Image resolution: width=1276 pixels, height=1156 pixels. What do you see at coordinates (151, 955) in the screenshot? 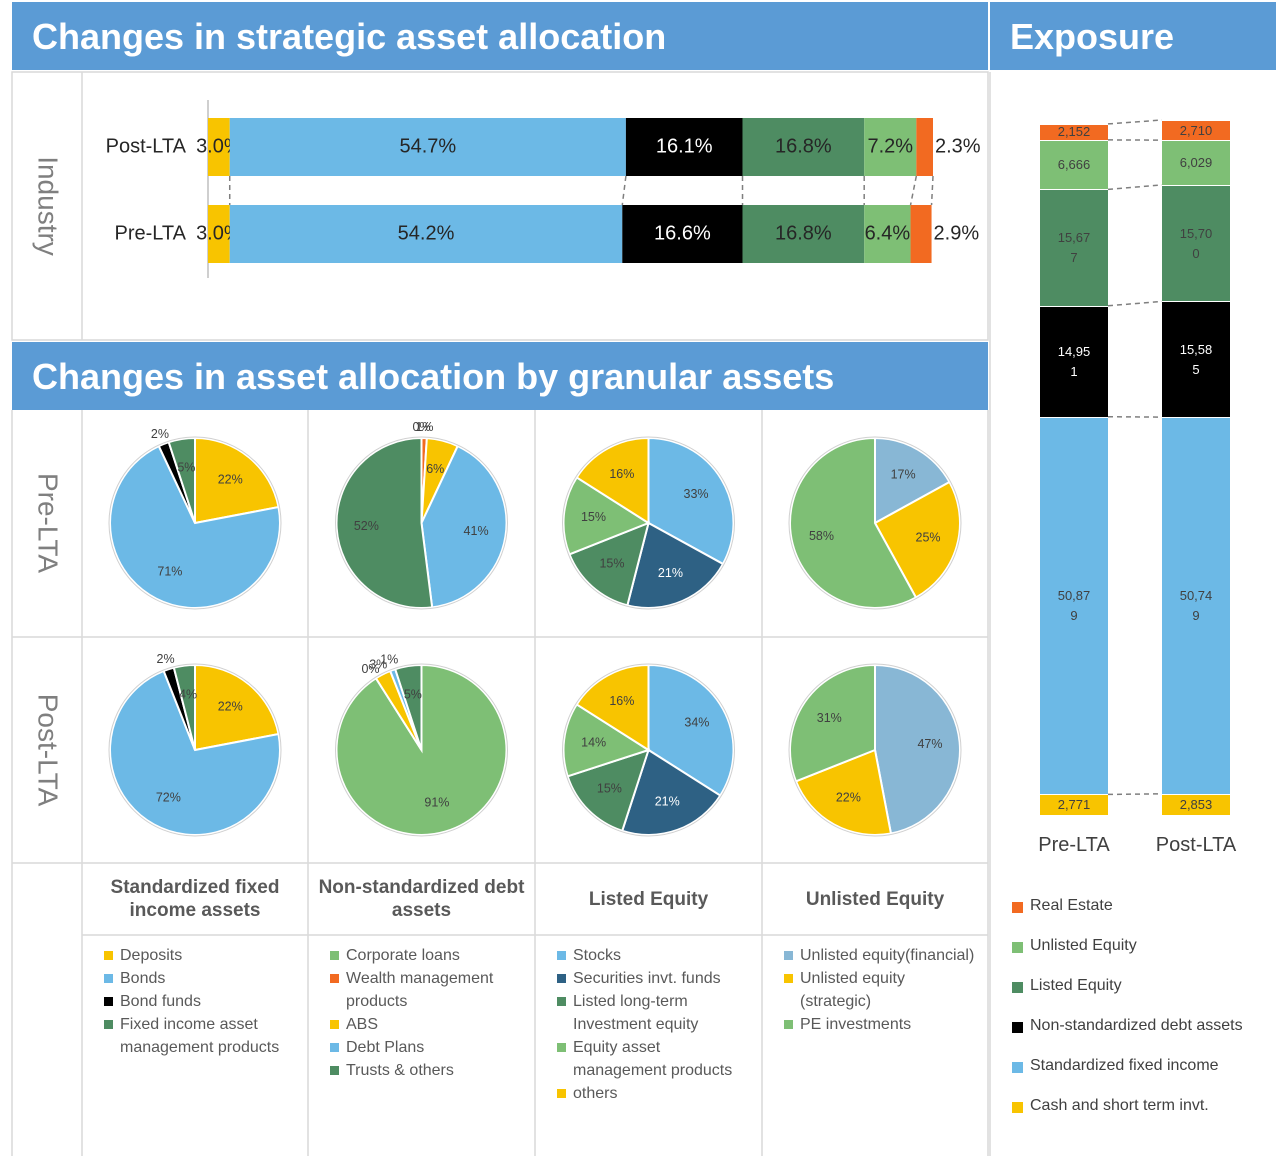
I see `legend-label: Deposits` at bounding box center [151, 955].